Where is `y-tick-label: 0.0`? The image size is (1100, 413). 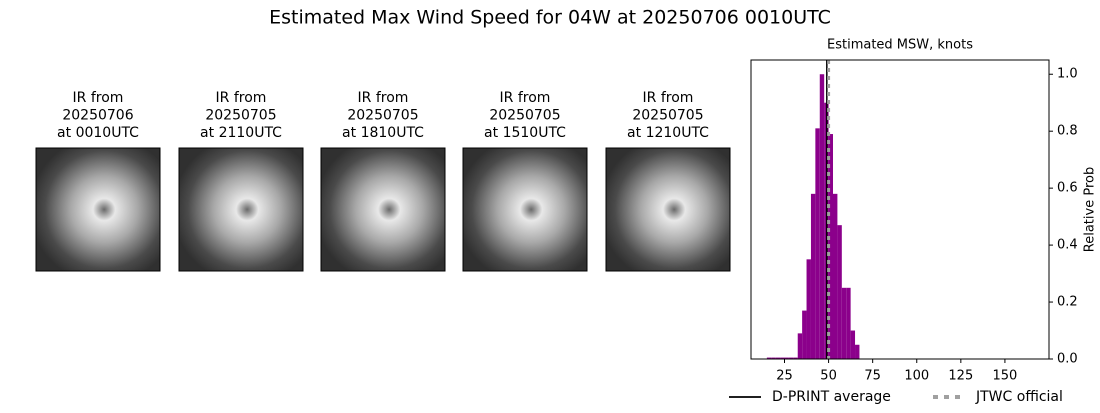
y-tick-label: 0.0 is located at coordinates (1067, 359).